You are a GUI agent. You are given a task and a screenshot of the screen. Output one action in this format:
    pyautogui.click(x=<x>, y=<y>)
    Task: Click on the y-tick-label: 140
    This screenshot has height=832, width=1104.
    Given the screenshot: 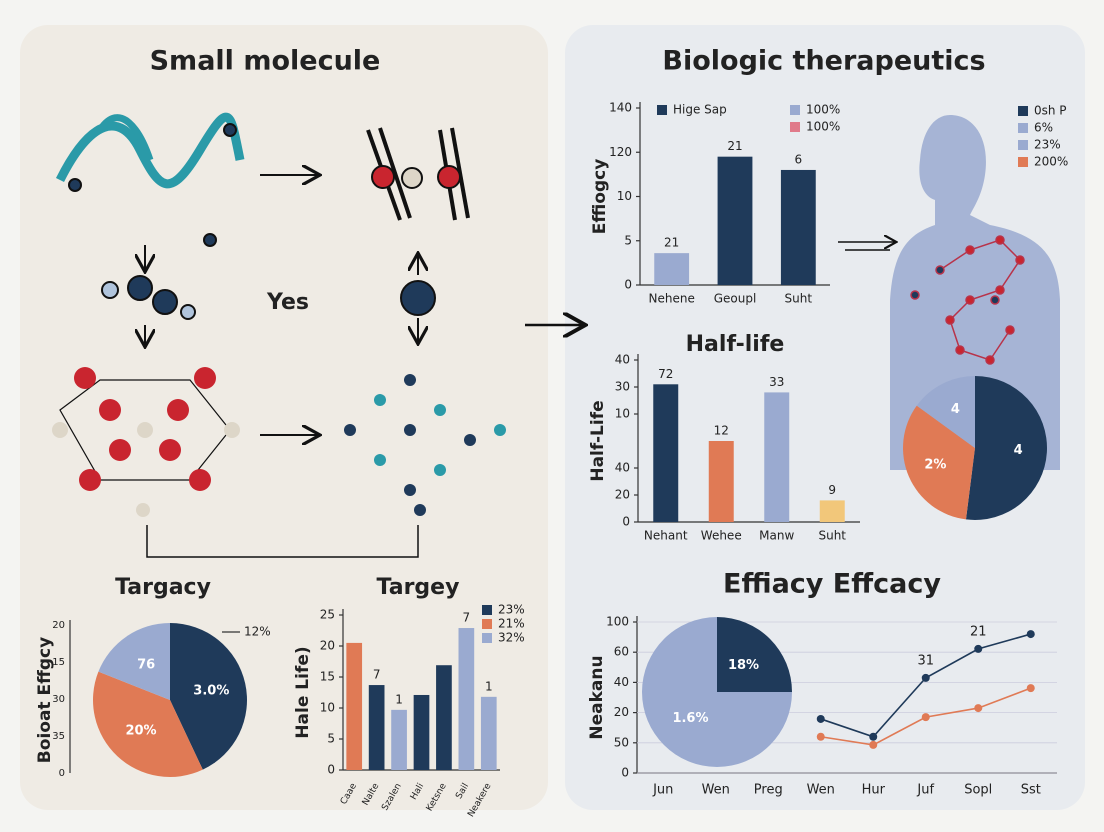 What is the action you would take?
    pyautogui.click(x=620, y=108)
    